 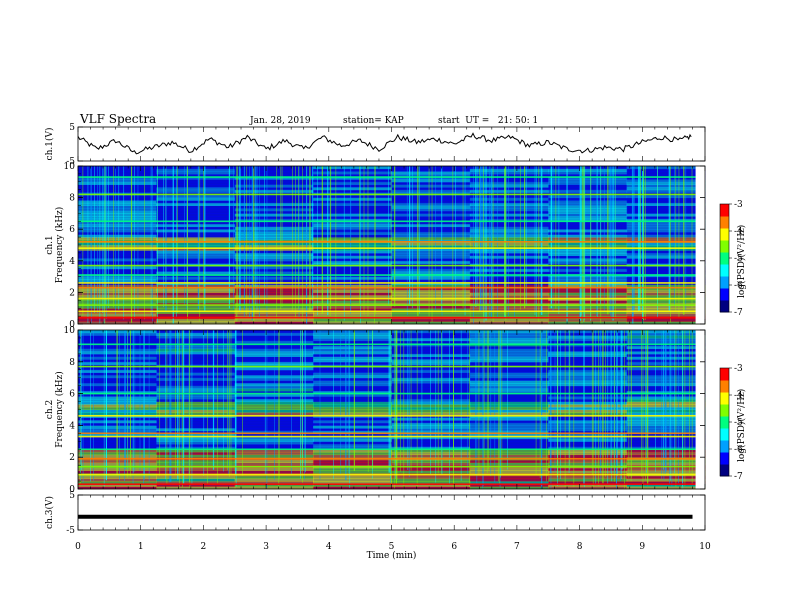 I want to click on colorbar-tick-label: -5, so click(x=738, y=423).